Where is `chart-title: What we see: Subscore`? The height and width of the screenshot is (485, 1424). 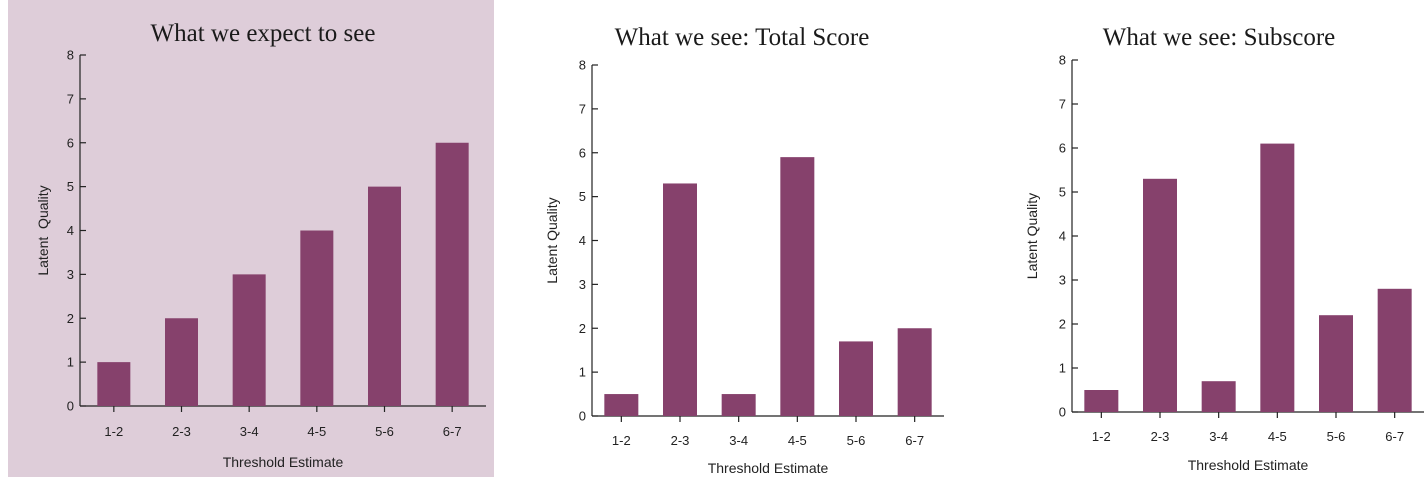
chart-title: What we see: Subscore is located at coordinates (1219, 37).